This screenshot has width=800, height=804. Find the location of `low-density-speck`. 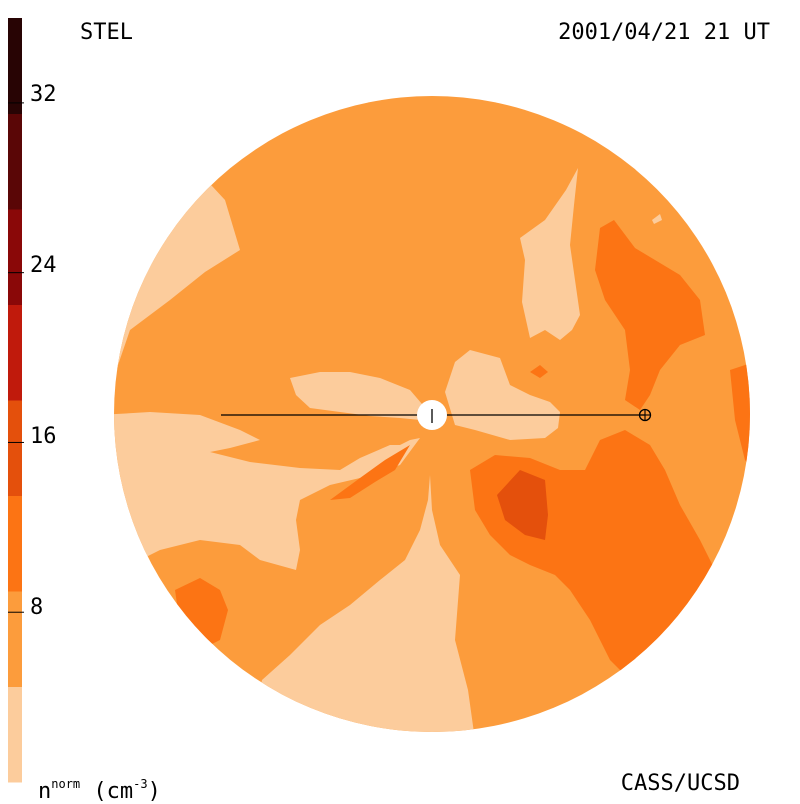

low-density-speck is located at coordinates (657, 219).